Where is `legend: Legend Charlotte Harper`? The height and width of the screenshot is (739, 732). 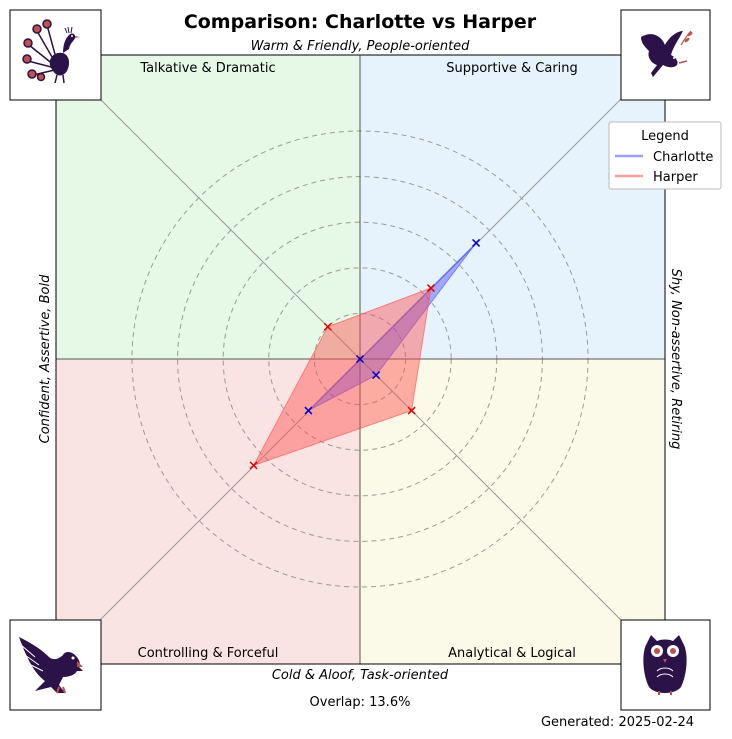 legend: Legend Charlotte Harper is located at coordinates (665, 155).